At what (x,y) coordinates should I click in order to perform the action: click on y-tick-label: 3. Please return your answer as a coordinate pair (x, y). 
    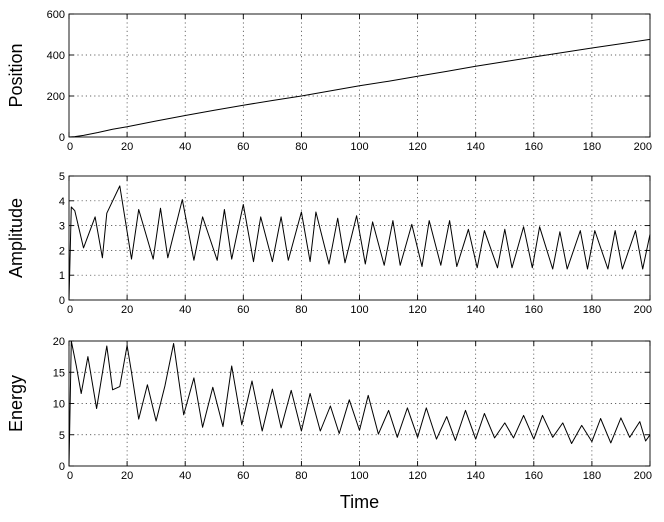
    Looking at the image, I should click on (62, 227).